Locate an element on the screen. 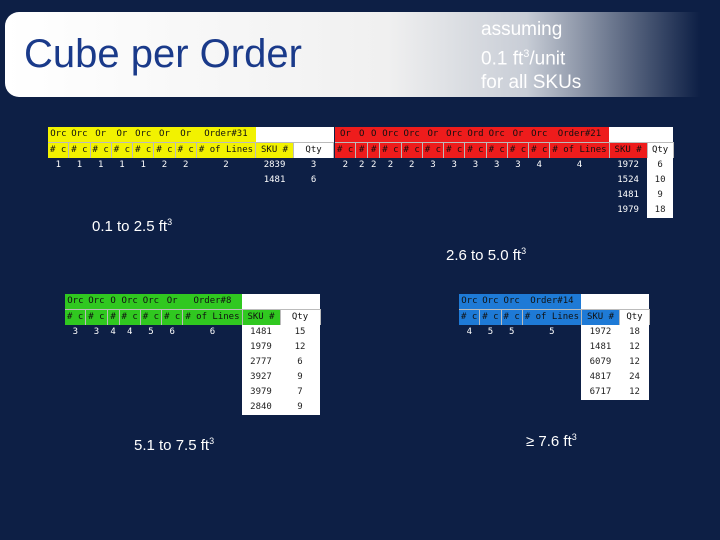 The height and width of the screenshot is (540, 720). page-title: Cube per Order is located at coordinates (163, 54).